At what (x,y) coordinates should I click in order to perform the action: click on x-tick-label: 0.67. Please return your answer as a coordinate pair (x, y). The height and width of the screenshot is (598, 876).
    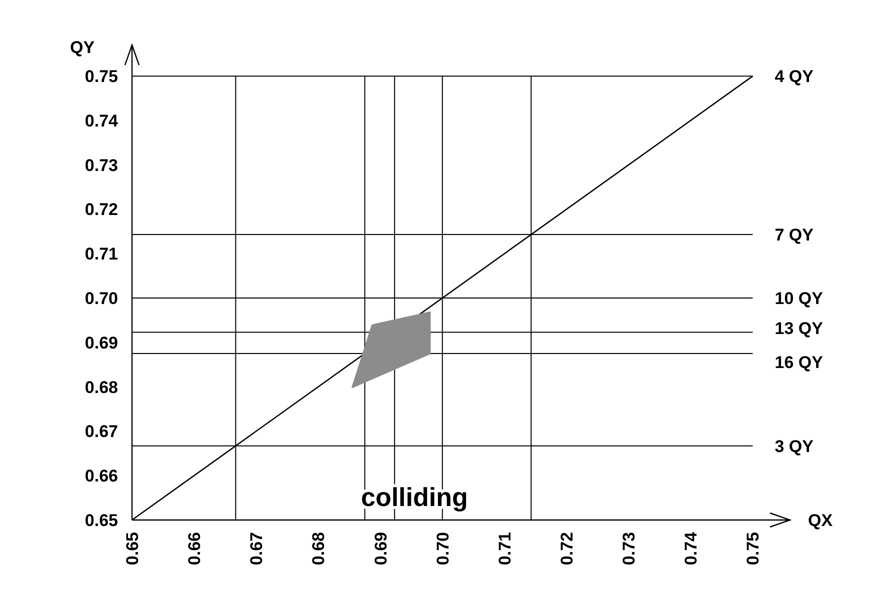
    Looking at the image, I should click on (256, 549).